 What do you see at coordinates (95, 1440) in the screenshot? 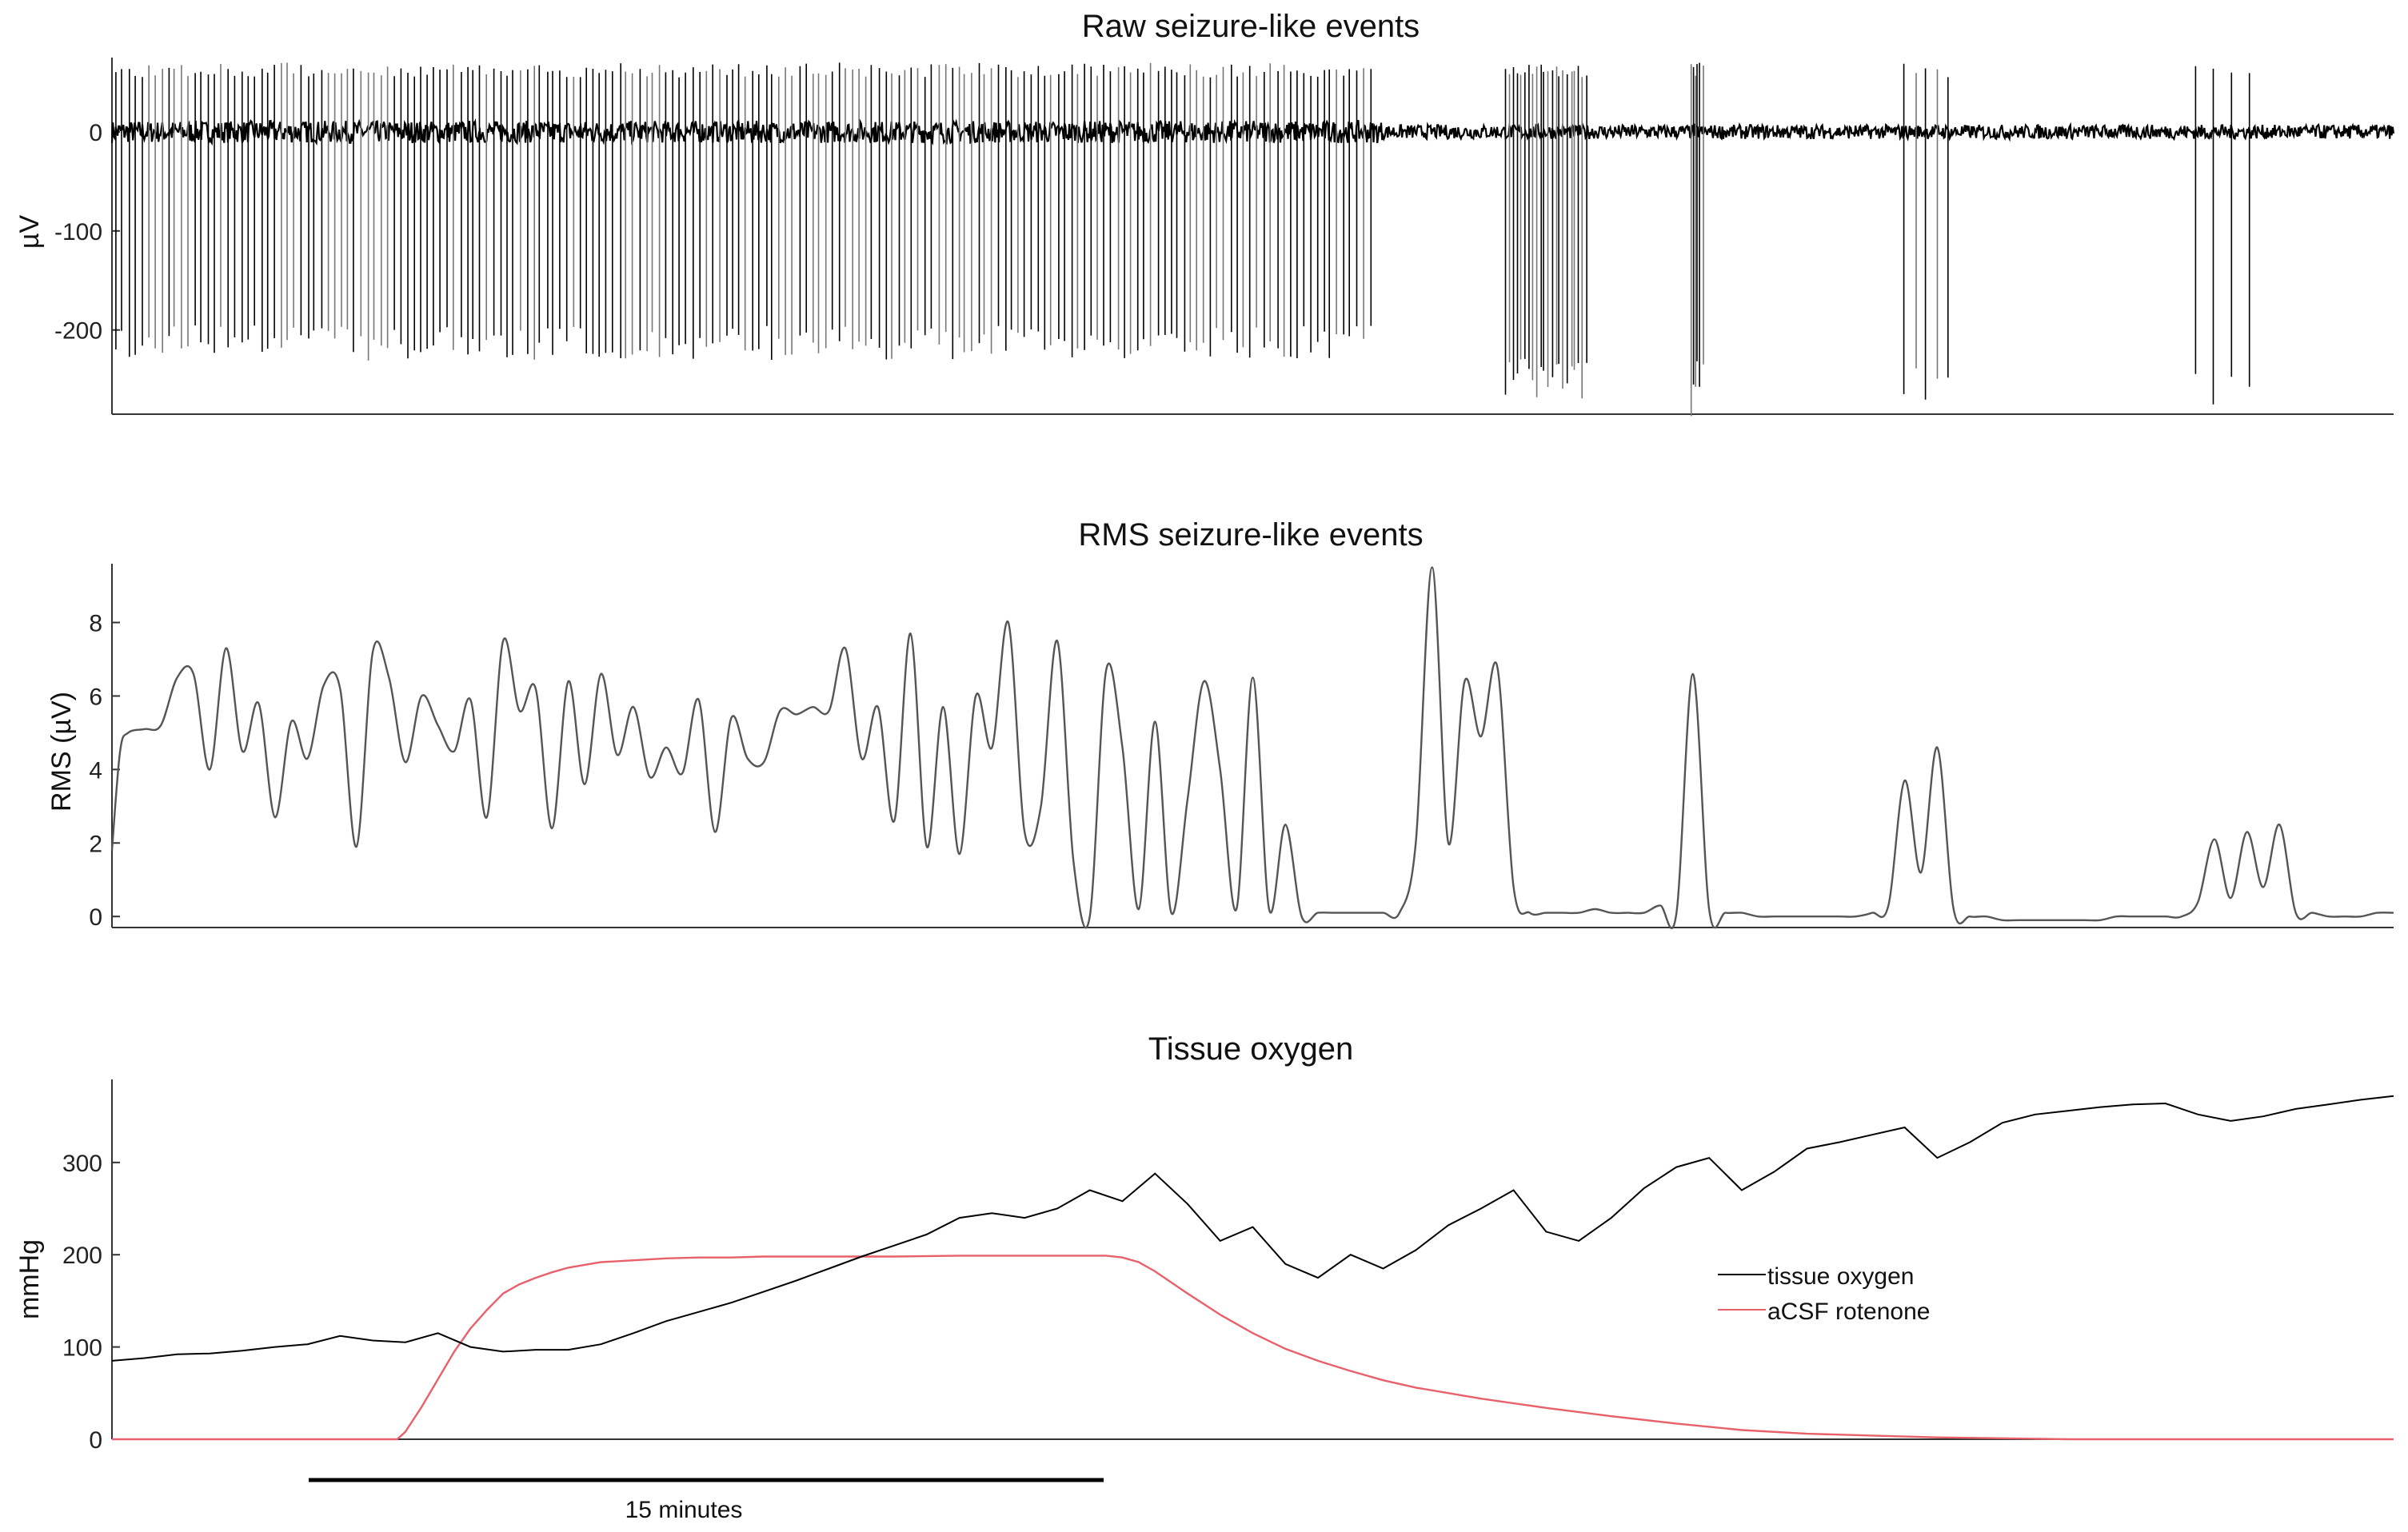
I see `oxygen-ytick-label: 0` at bounding box center [95, 1440].